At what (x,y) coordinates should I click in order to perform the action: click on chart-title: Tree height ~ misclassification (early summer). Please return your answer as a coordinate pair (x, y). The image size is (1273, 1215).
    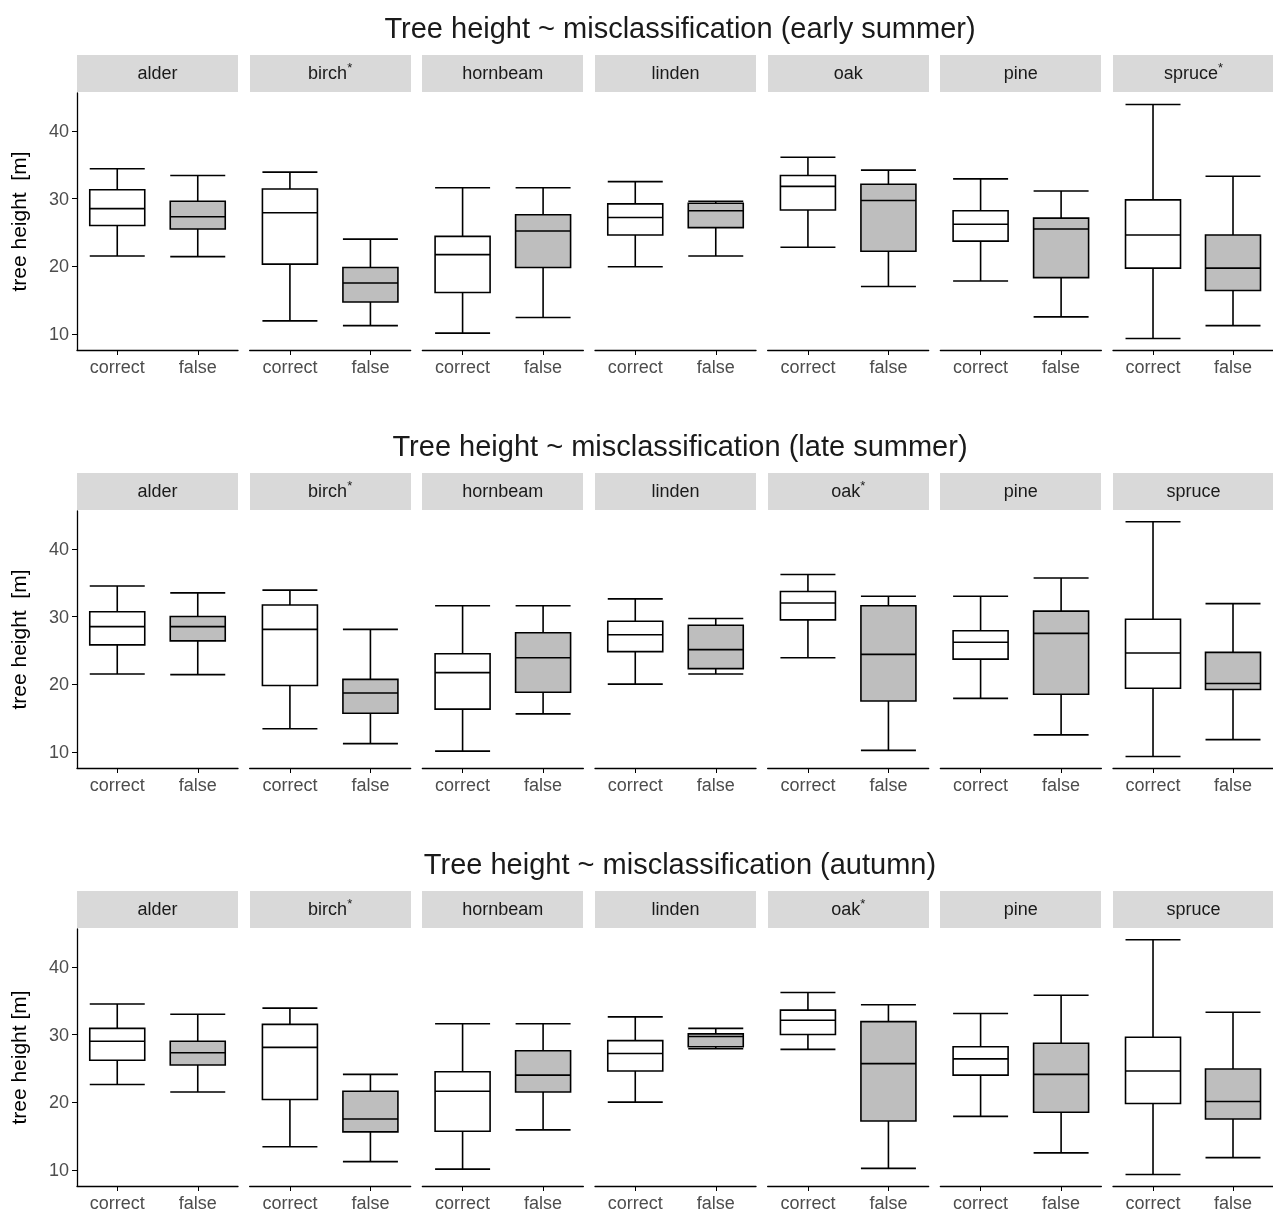
    Looking at the image, I should click on (680, 27).